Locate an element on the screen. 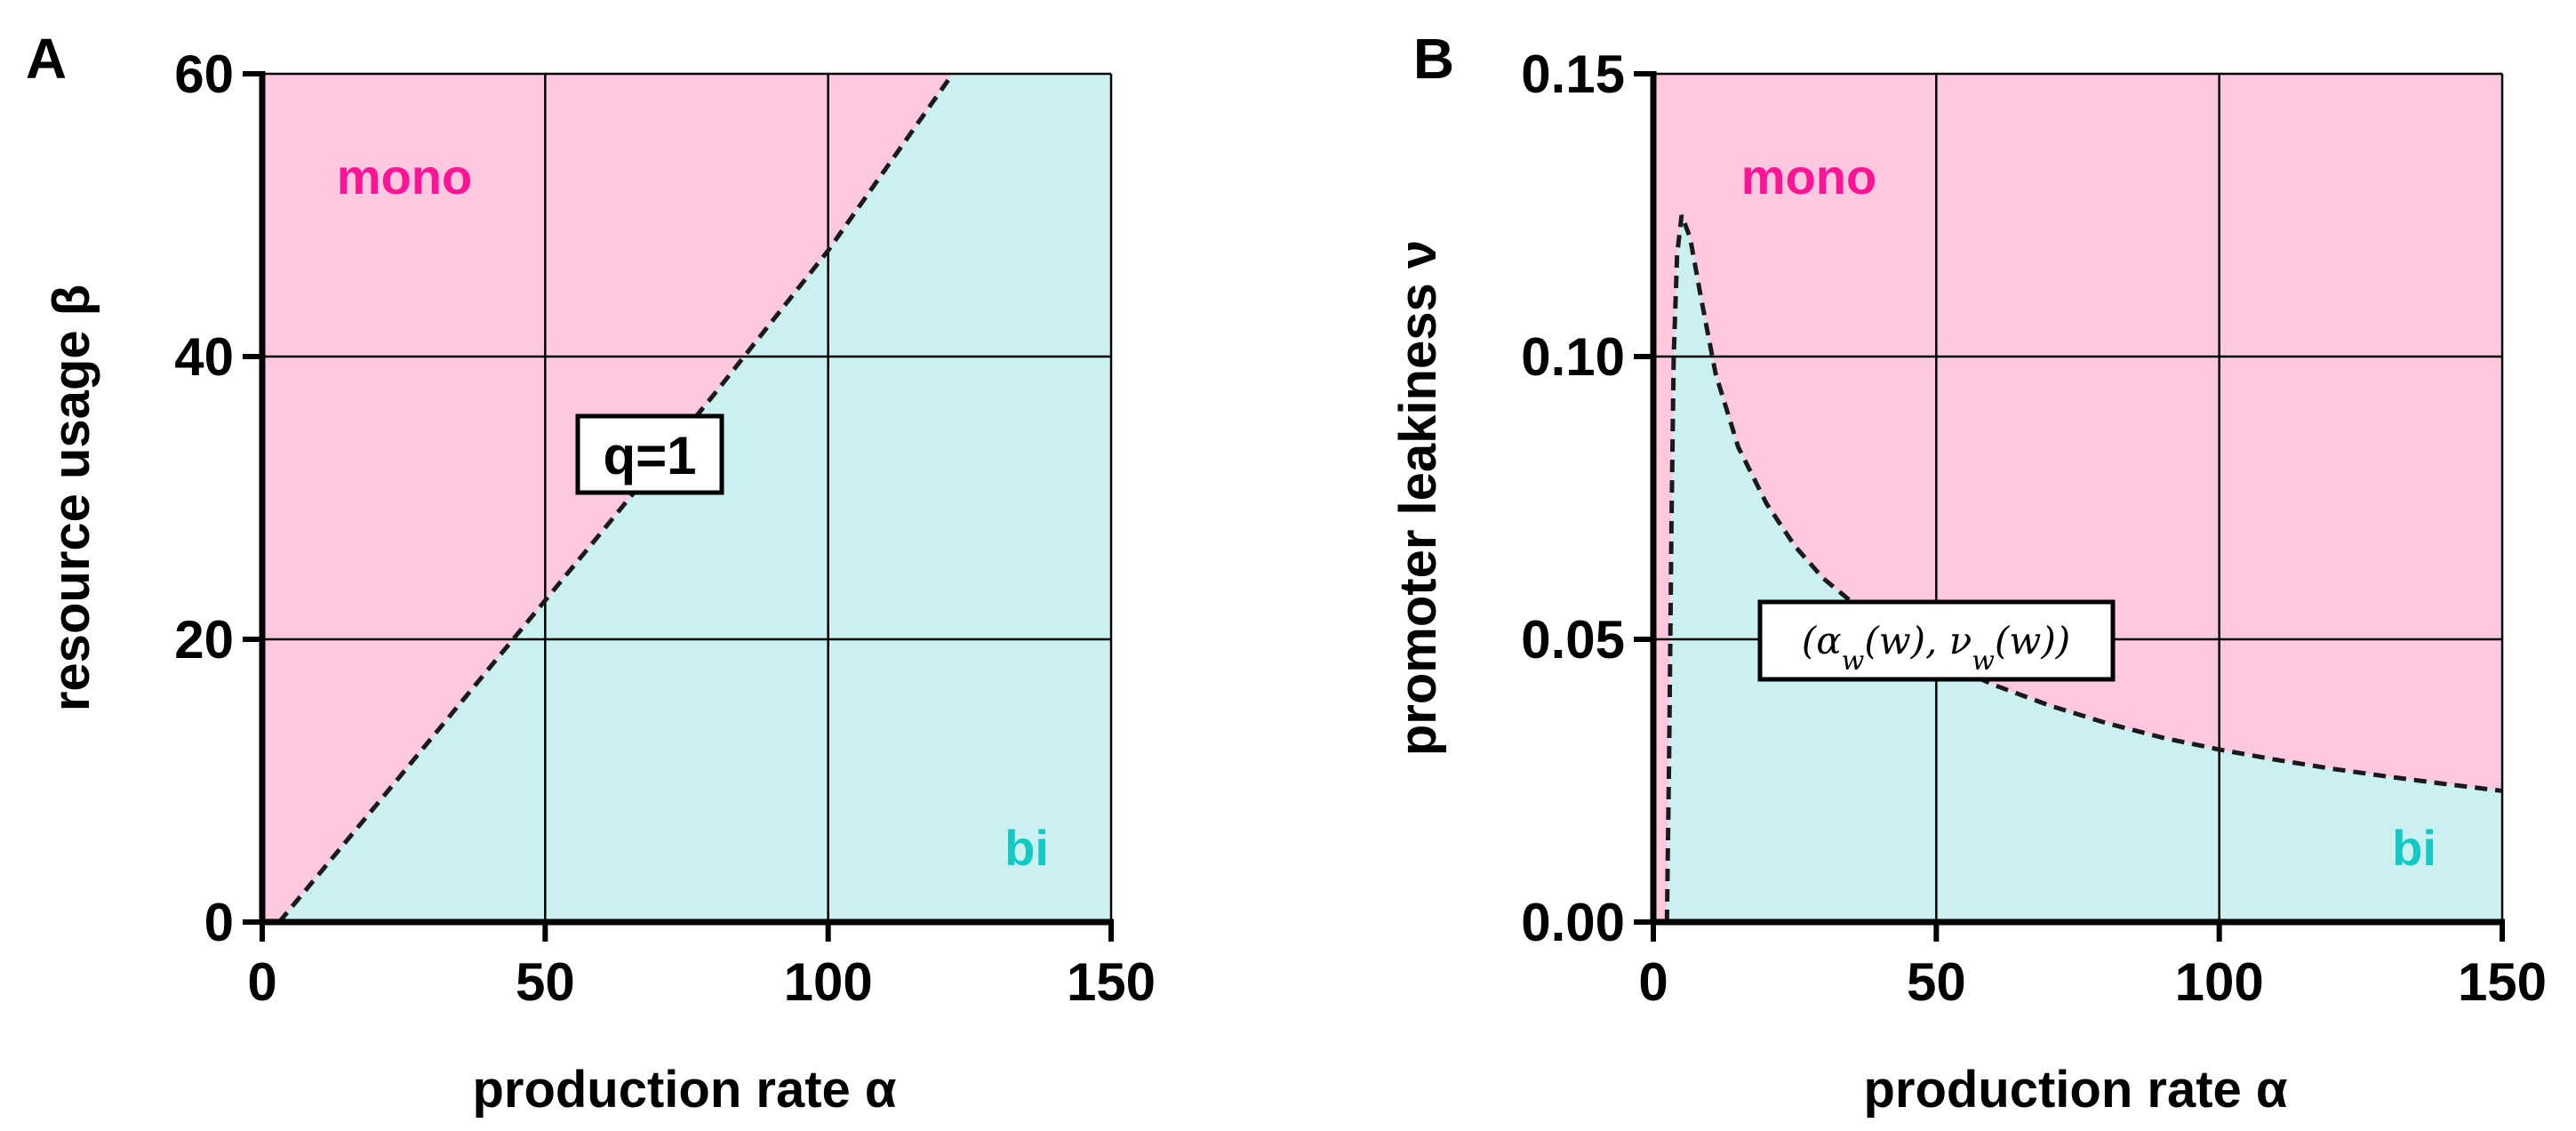 The image size is (2576, 1131). y-tick-label-b: 0.15 is located at coordinates (1573, 74).